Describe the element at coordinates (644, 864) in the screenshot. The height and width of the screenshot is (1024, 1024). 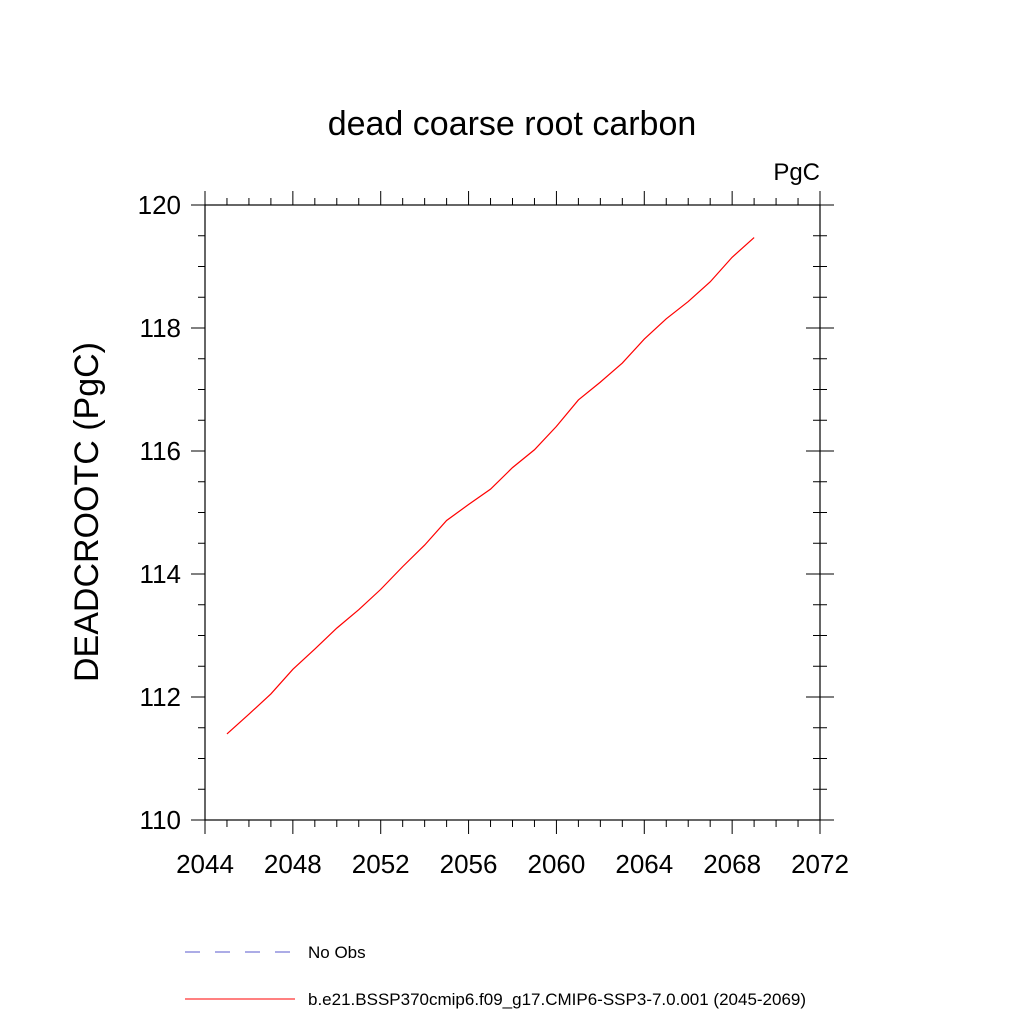
I see `x-tick-label: 2064` at that location.